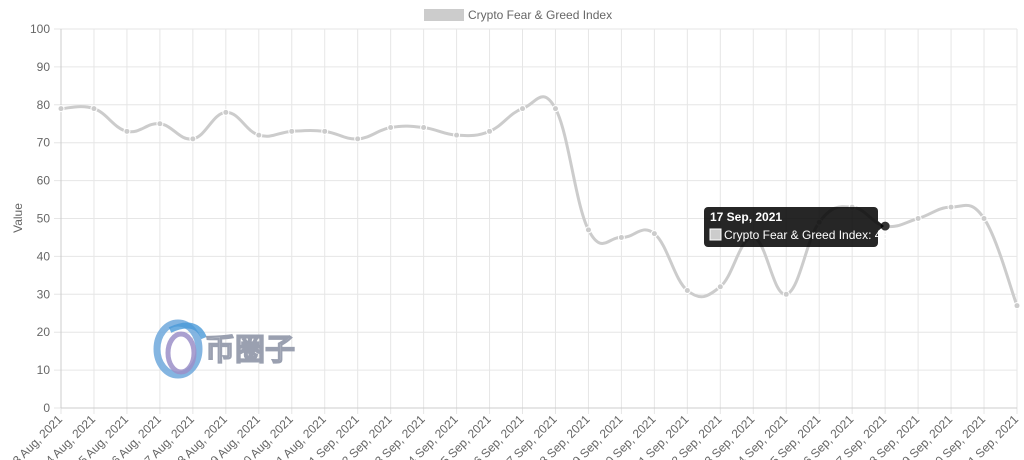  Describe the element at coordinates (40, 29) in the screenshot. I see `y-tick-label: 100` at that location.